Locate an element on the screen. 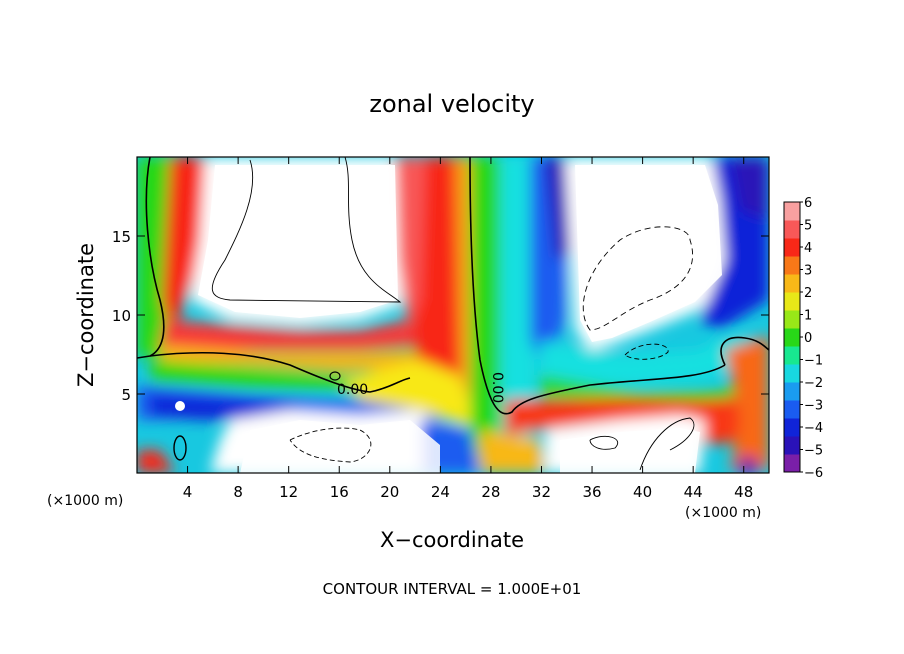  colorbar-label: −5 is located at coordinates (813, 451).